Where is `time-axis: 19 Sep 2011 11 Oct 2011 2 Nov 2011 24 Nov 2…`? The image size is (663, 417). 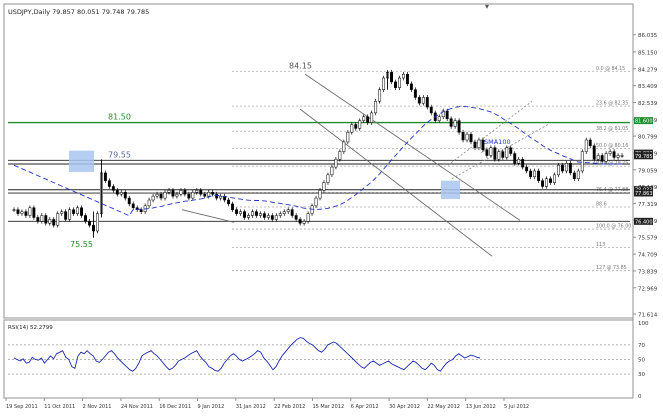
time-axis: 19 Sep 2011 11 Oct 2011 2 Nov 2011 24 Nov 2… is located at coordinates (267, 404).